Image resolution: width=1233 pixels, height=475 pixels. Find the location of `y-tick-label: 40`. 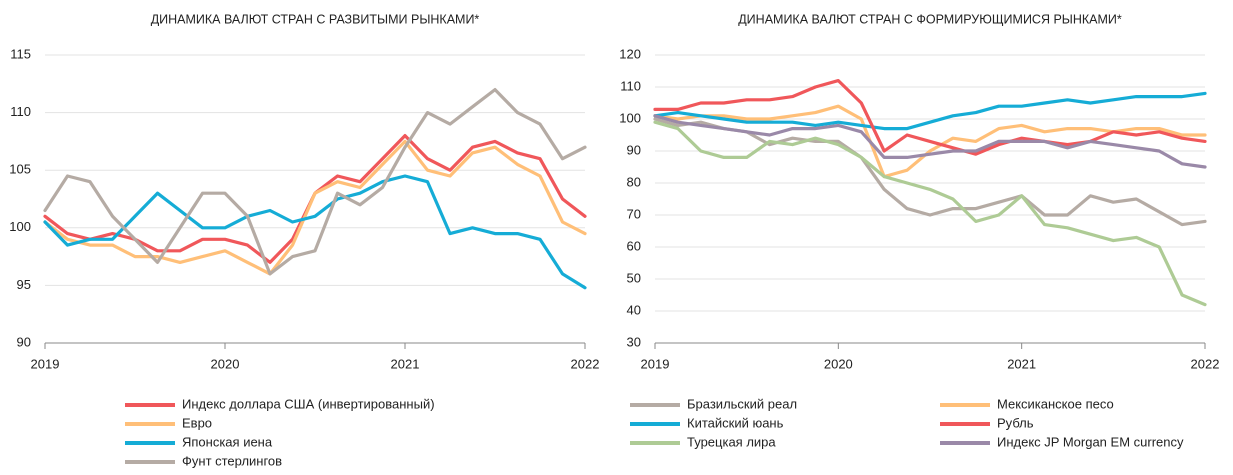

y-tick-label: 40 is located at coordinates (634, 309).